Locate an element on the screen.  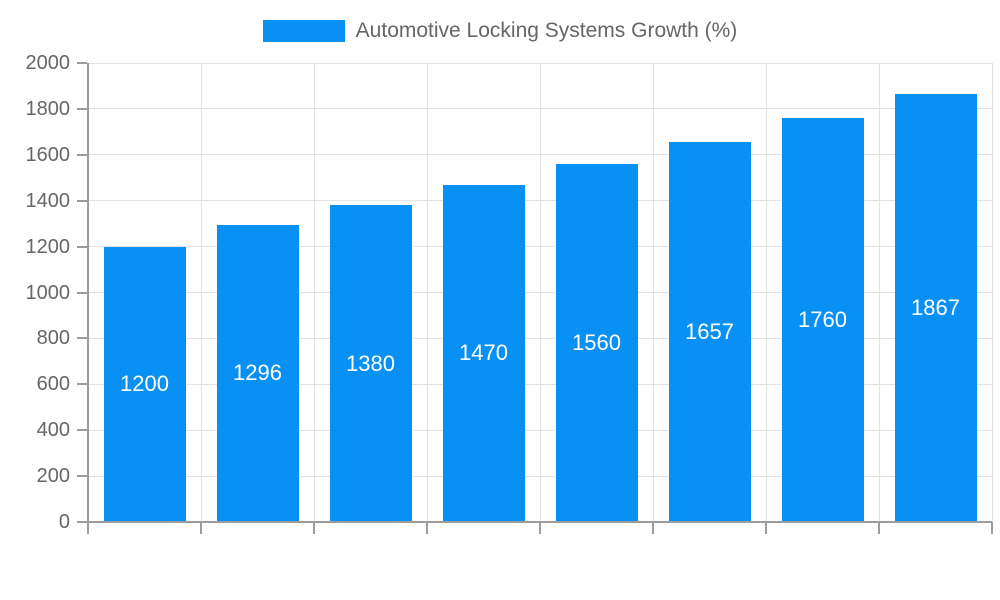
bar-value-label: 1657 is located at coordinates (709, 331).